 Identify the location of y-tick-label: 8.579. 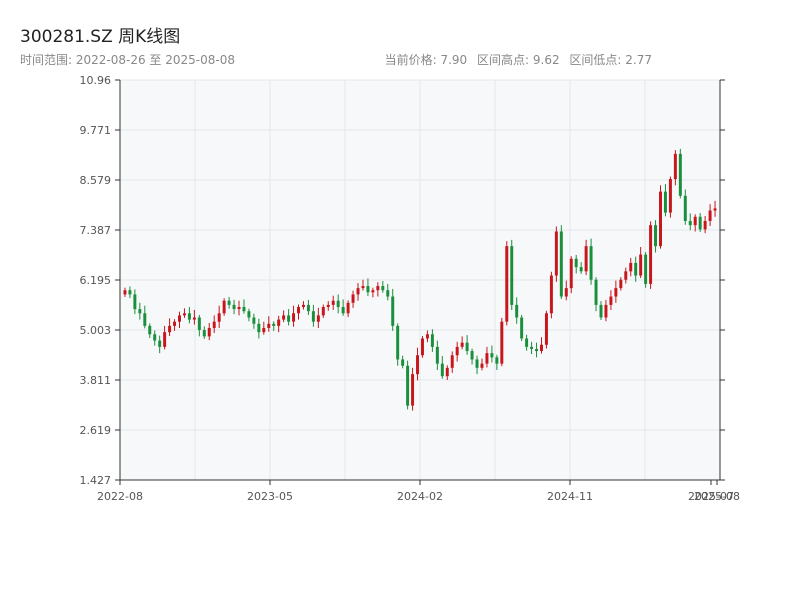
(96, 180).